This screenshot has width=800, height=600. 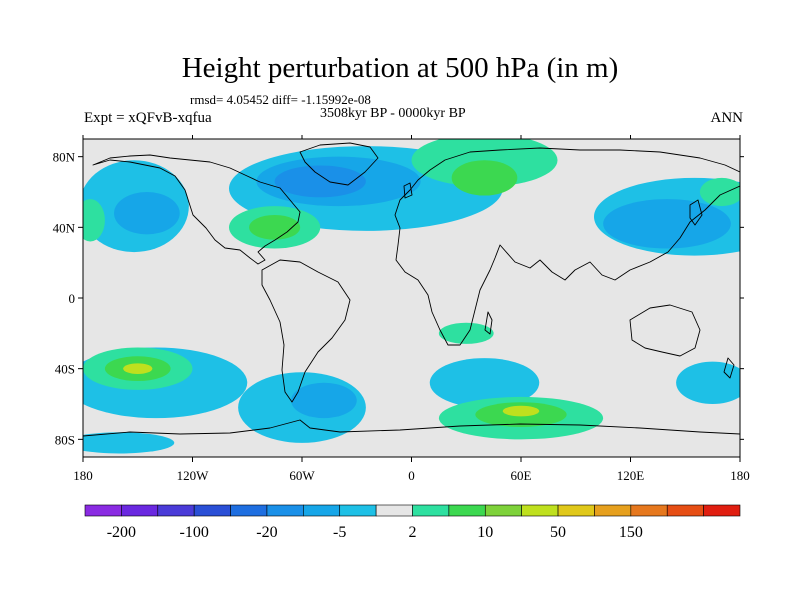 I want to click on lon-tick-label: 60W, so click(x=302, y=475).